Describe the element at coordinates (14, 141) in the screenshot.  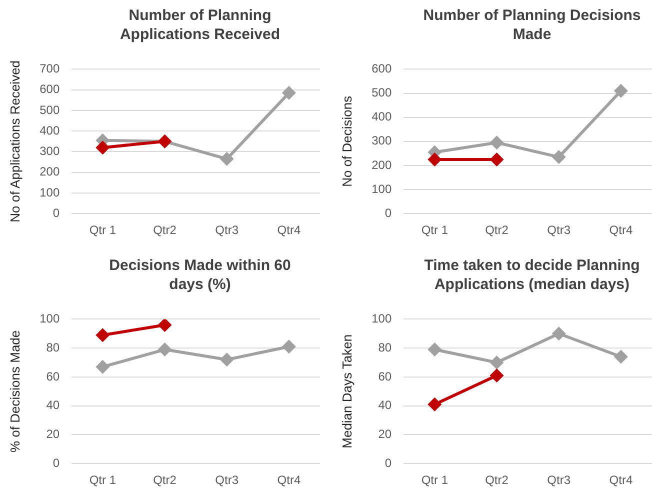
I see `y-axis-title: No of Applications Received` at that location.